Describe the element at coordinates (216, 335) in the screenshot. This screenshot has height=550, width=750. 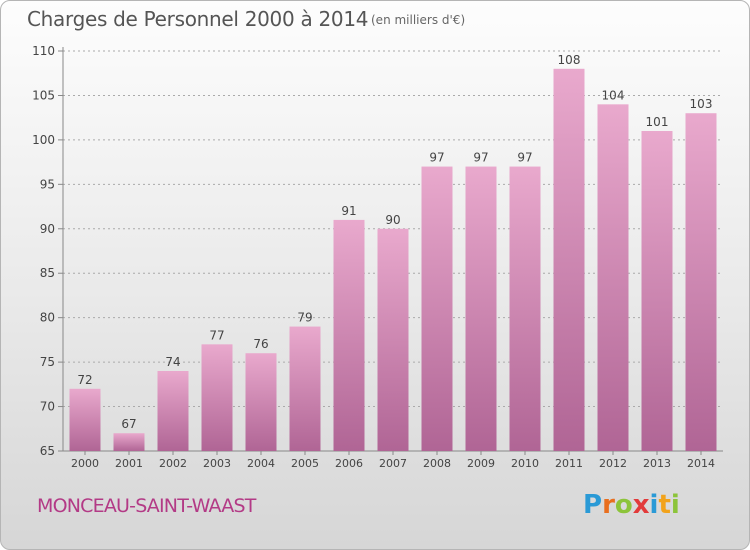
I see `data-label: 77` at that location.